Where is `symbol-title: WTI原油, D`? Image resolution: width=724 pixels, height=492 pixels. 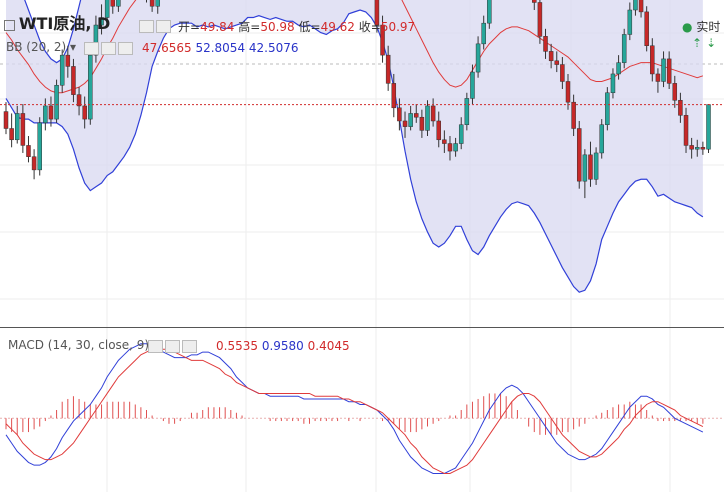
symbol-title: WTI原油, D is located at coordinates (64, 23).